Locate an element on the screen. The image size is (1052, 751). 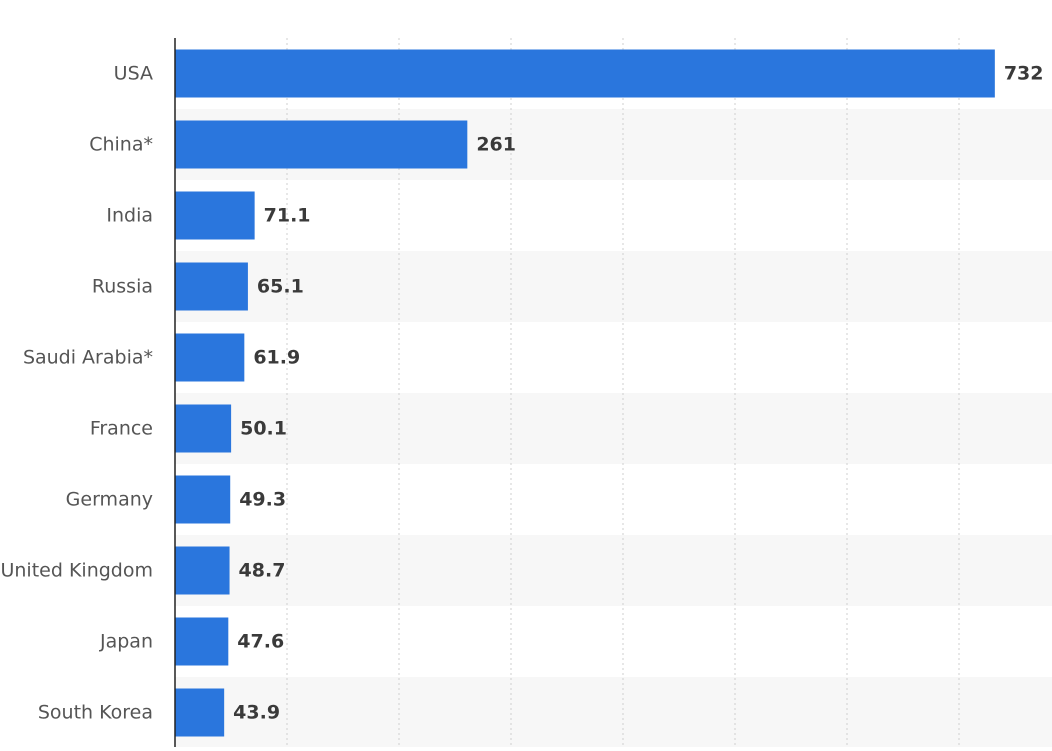
value-label: 732 is located at coordinates (1024, 74).